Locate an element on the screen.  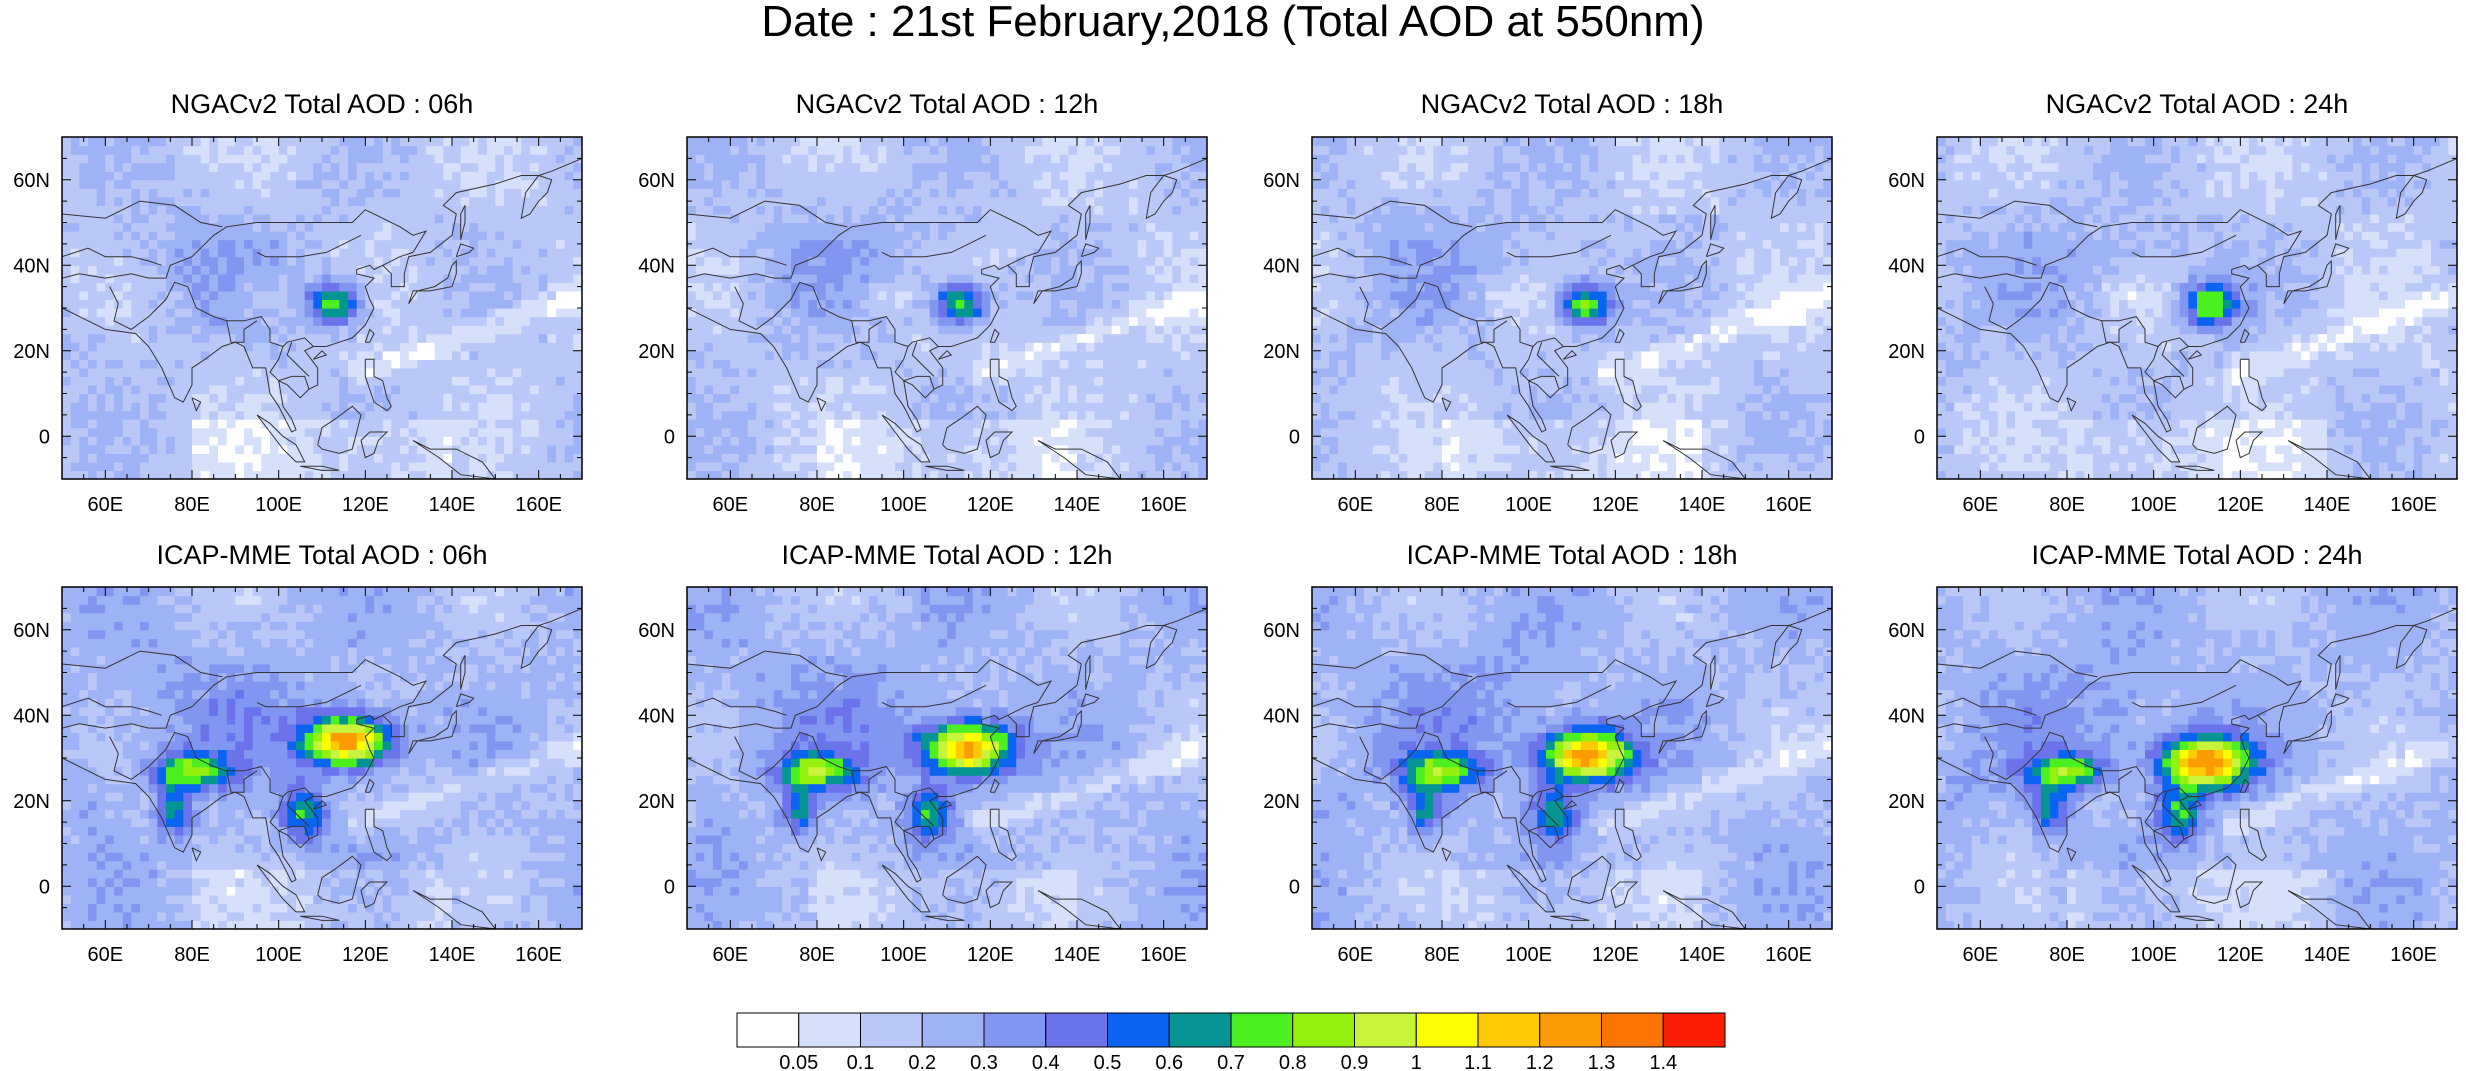
colorbar-label: 0.05 is located at coordinates (798, 1061).